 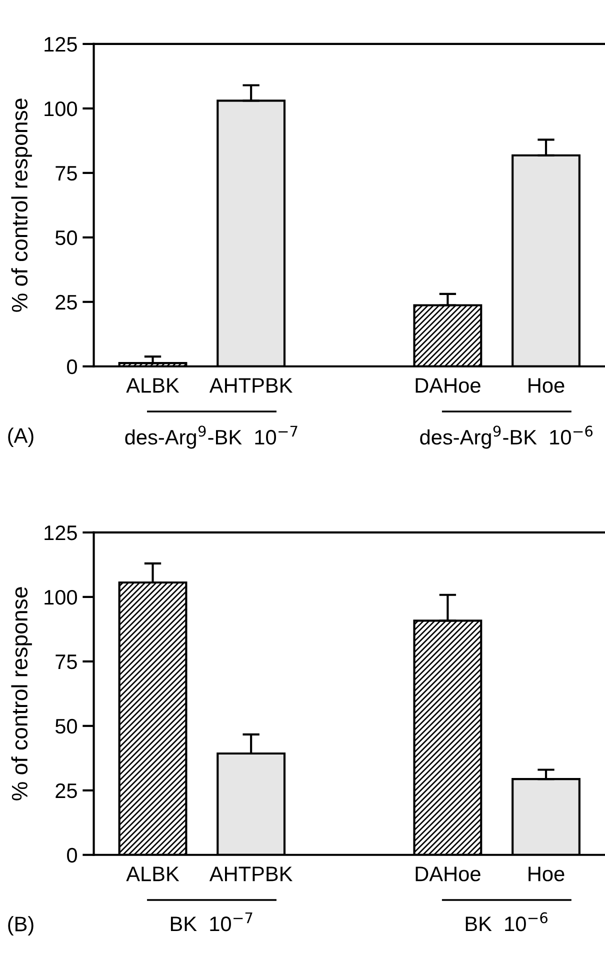 What do you see at coordinates (506, 437) in the screenshot?
I see `text: des-Arg$^{9}$-BK 10$^{−6}$` at bounding box center [506, 437].